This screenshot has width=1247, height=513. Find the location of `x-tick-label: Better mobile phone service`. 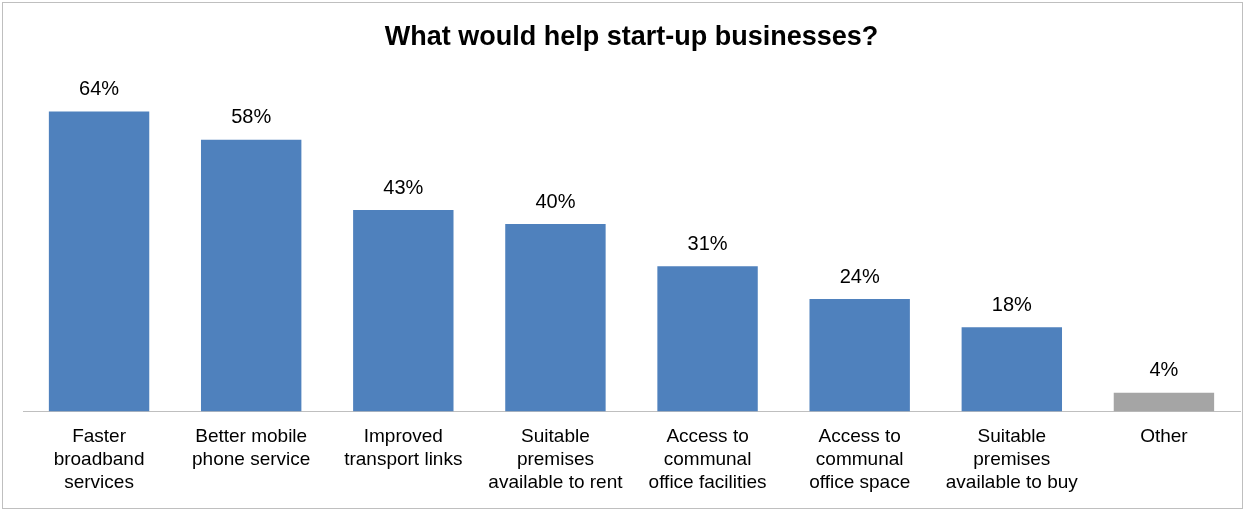

x-tick-label: Better mobile phone service is located at coordinates (251, 447).